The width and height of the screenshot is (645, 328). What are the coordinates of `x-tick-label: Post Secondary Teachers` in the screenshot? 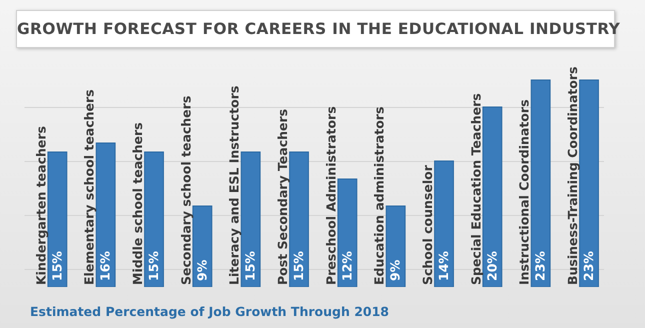 It's located at (282, 196).